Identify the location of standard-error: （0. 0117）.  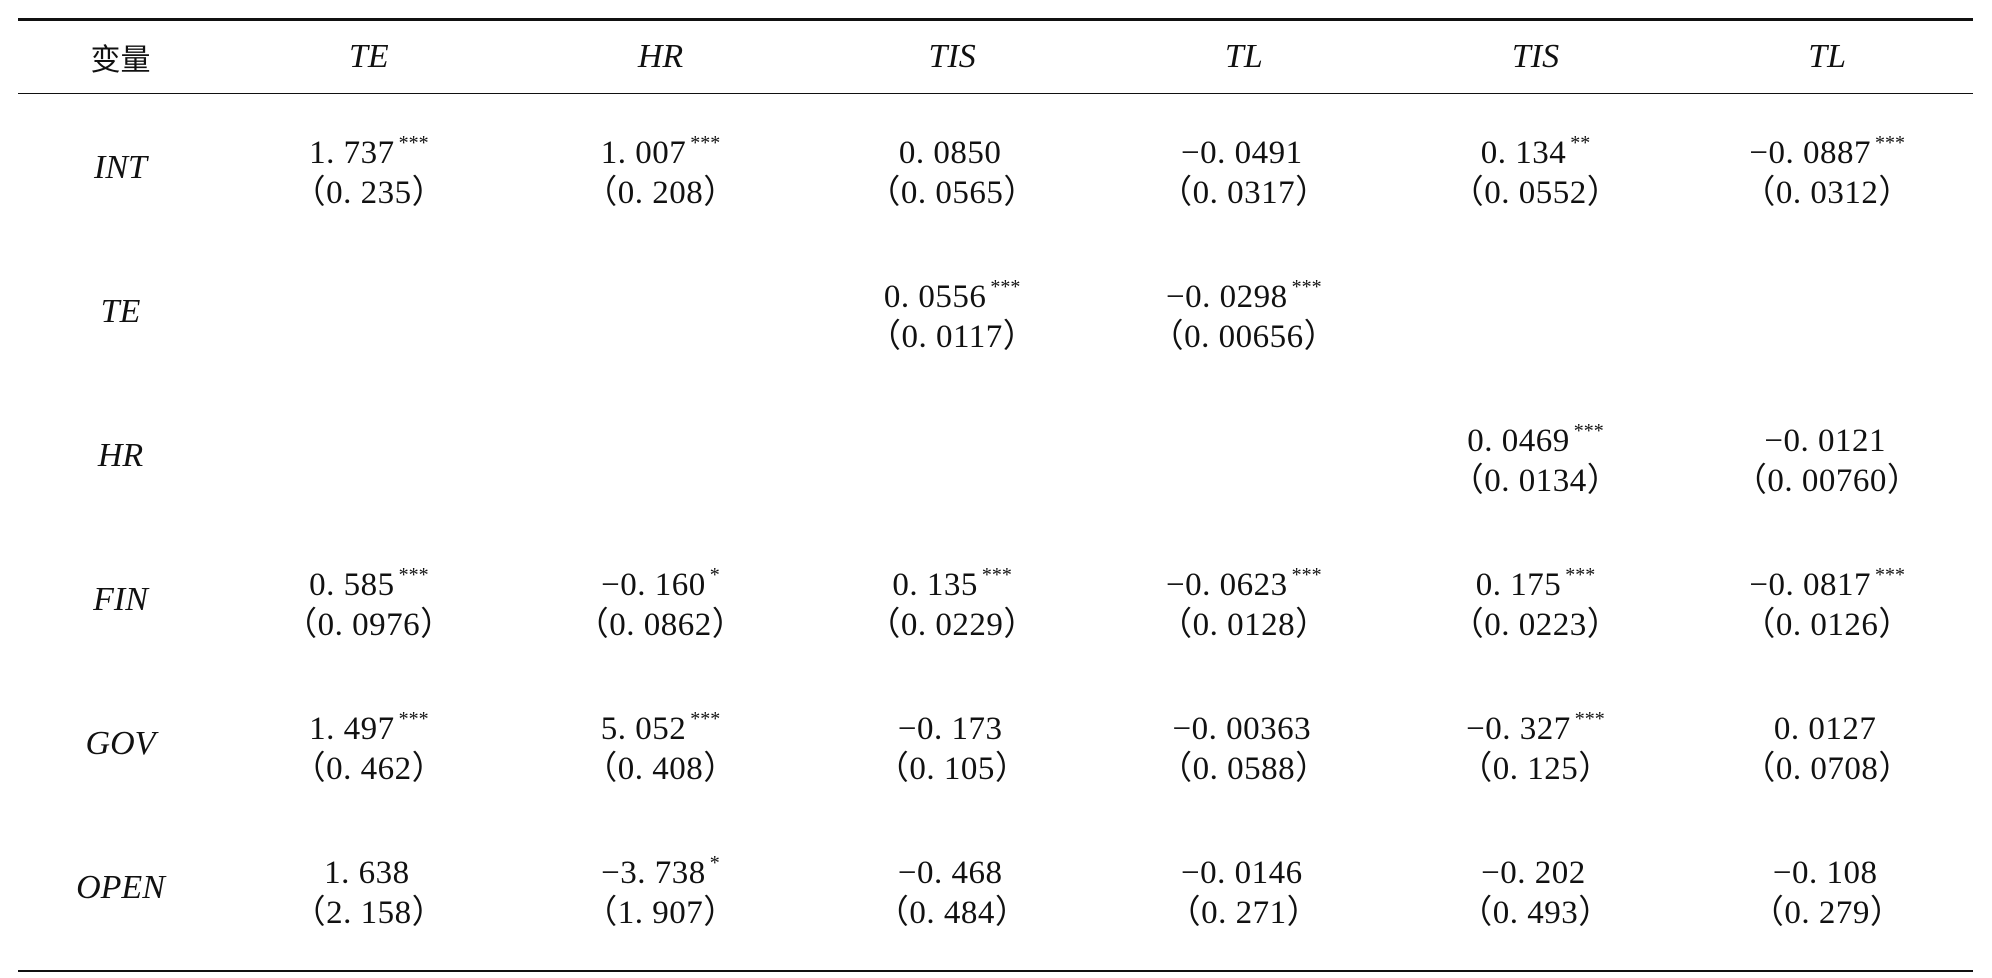
(952, 337).